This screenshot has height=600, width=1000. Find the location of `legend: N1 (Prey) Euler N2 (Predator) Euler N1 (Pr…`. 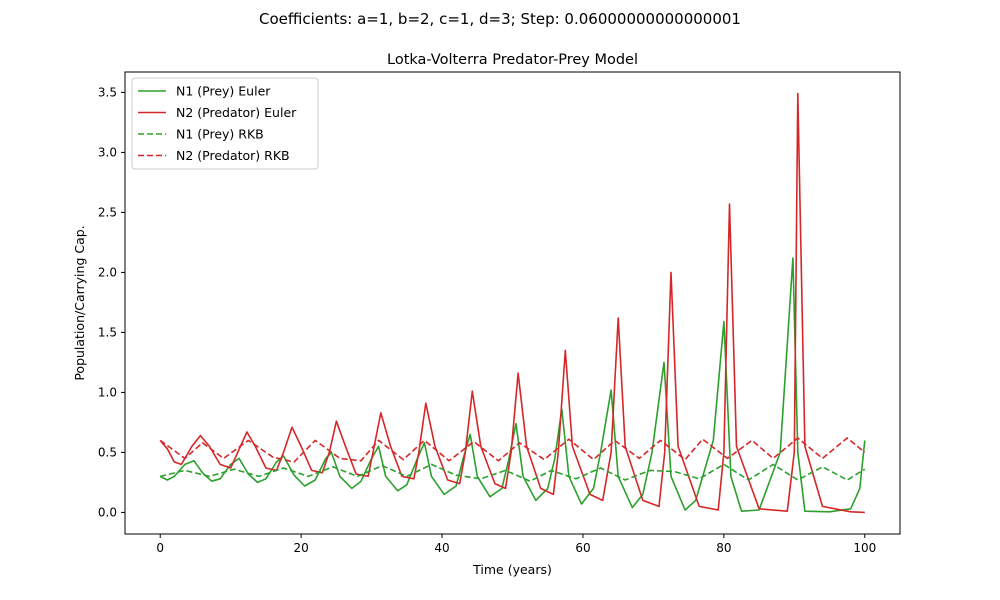

legend: N1 (Prey) Euler N2 (Predator) Euler N1 (Pr… is located at coordinates (225, 123).